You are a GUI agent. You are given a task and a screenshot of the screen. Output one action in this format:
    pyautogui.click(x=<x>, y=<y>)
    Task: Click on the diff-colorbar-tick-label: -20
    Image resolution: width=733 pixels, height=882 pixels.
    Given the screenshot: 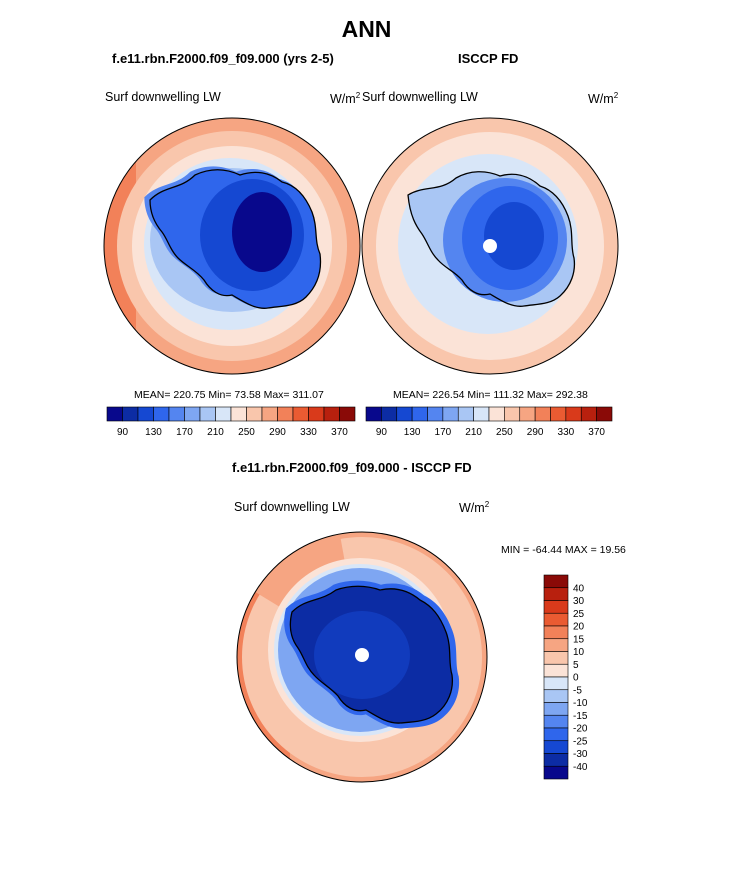 What is the action you would take?
    pyautogui.click(x=580, y=729)
    